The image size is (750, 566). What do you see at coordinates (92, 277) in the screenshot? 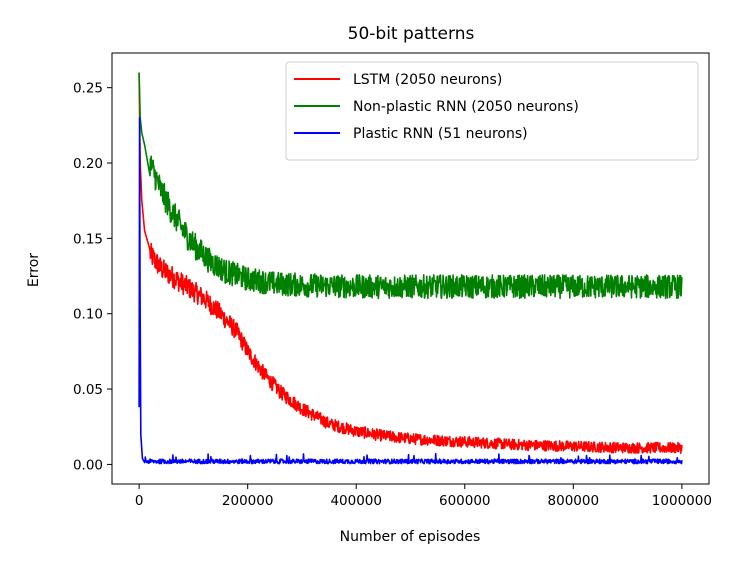
I see `y-axis: 0.00 0.05 0.10 0.15 0.20 0.25` at bounding box center [92, 277].